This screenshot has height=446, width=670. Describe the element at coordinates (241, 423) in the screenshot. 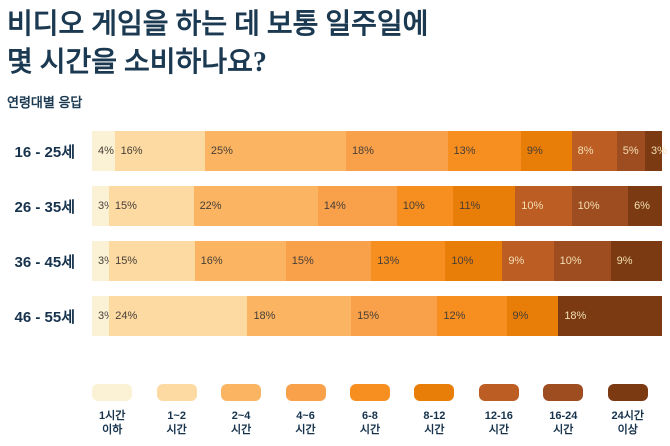

I see `legend-label: 2~4 시간` at that location.